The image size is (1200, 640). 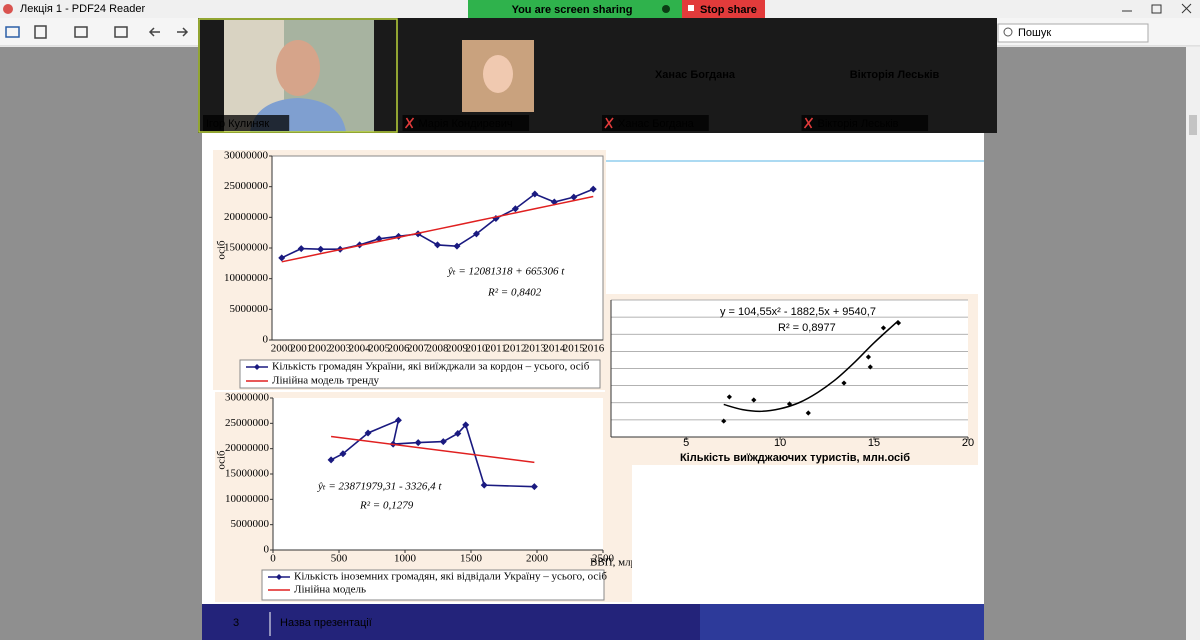 What do you see at coordinates (418, 349) in the screenshot?
I see `x-tick-label: 2007` at bounding box center [418, 349].